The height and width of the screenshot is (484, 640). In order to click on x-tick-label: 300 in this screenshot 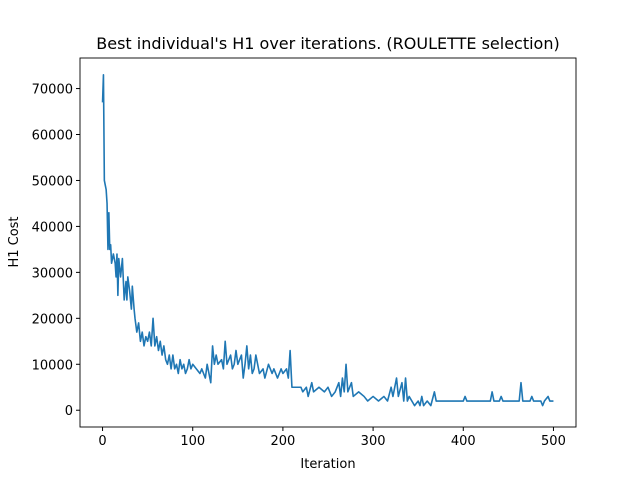, I will do `click(373, 441)`.